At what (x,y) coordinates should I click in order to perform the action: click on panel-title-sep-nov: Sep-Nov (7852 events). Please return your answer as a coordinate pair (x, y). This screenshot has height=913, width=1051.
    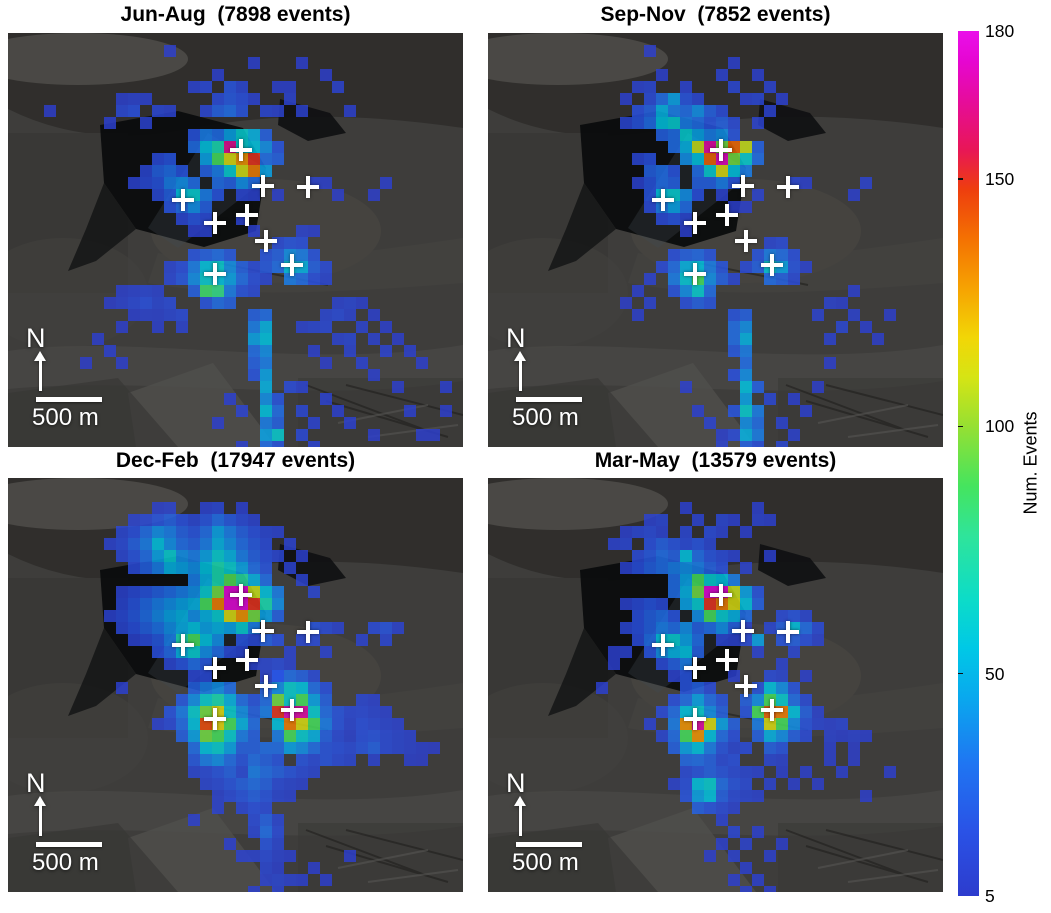
    Looking at the image, I should click on (715, 14).